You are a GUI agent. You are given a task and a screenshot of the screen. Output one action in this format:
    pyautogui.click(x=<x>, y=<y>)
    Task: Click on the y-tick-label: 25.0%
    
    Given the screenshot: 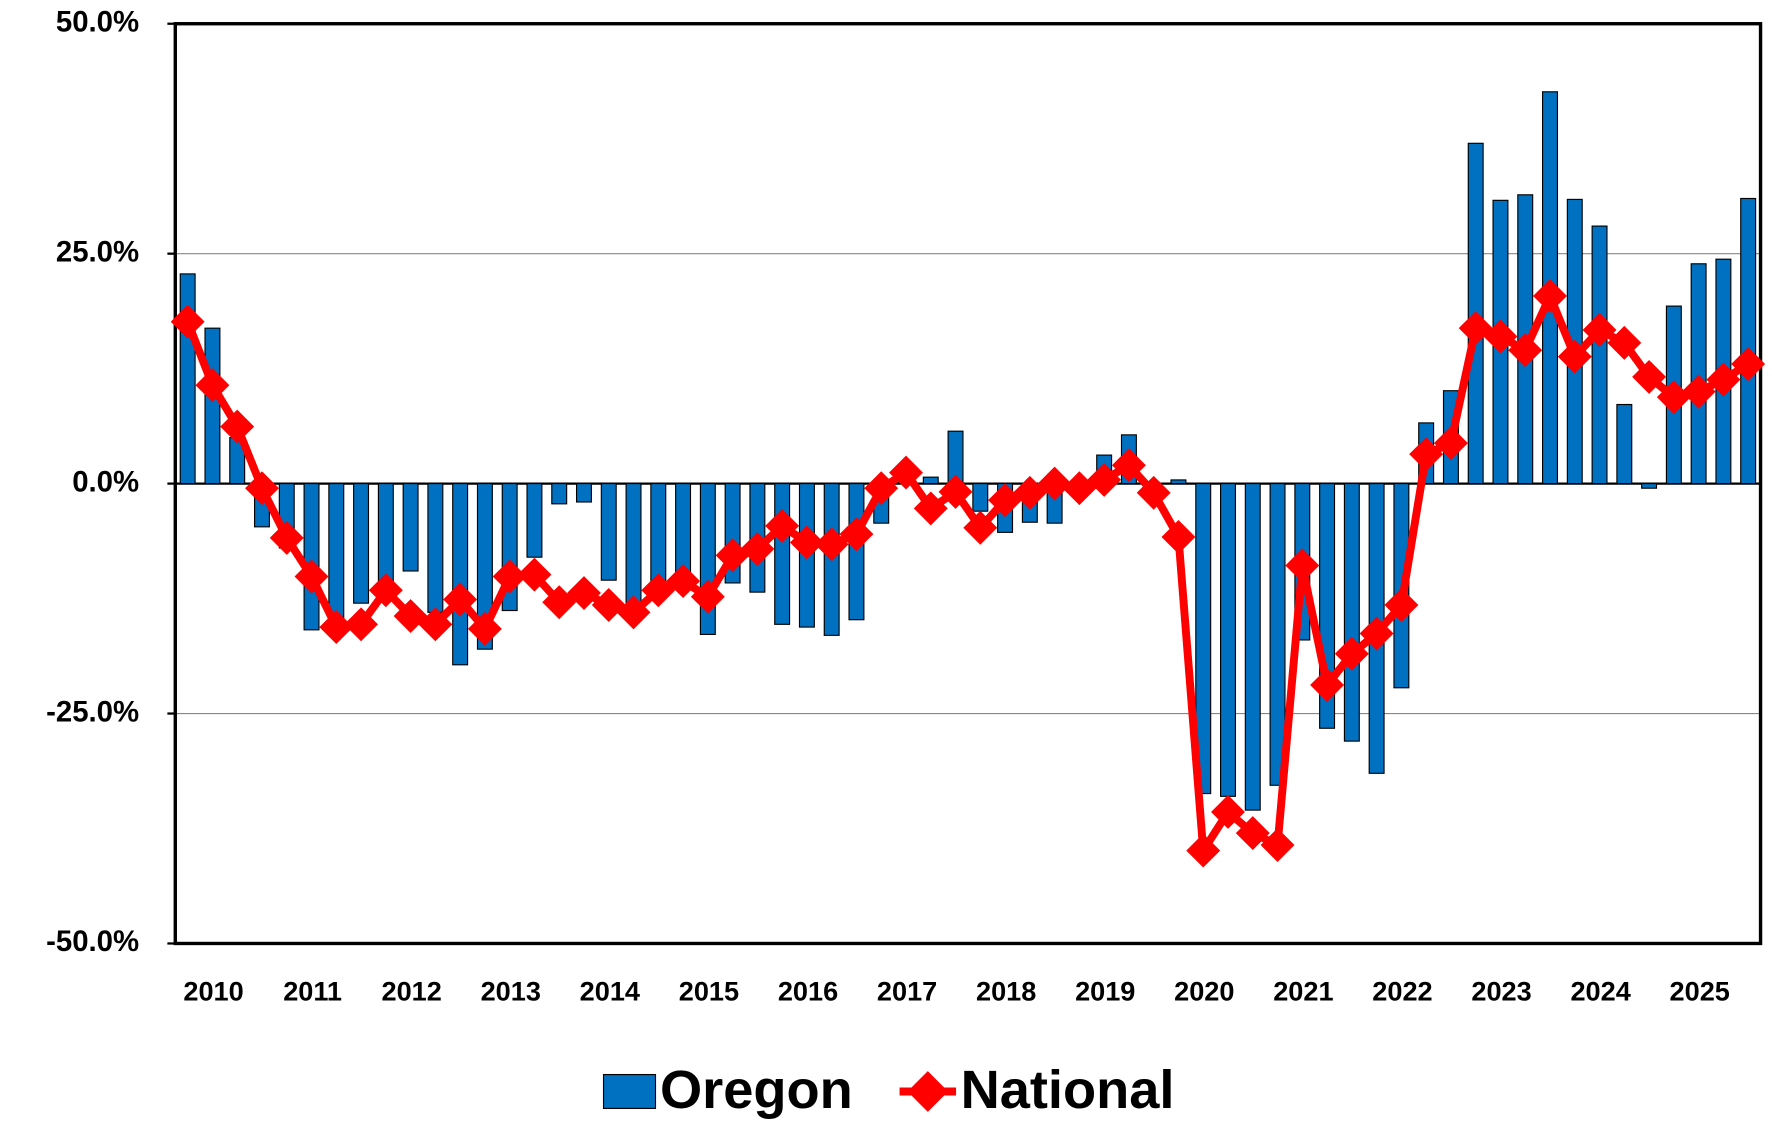 What is the action you would take?
    pyautogui.click(x=97, y=251)
    